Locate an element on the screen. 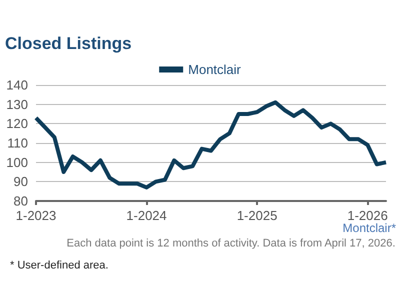 The width and height of the screenshot is (400, 300). y-tick-label: 90 is located at coordinates (21, 182).